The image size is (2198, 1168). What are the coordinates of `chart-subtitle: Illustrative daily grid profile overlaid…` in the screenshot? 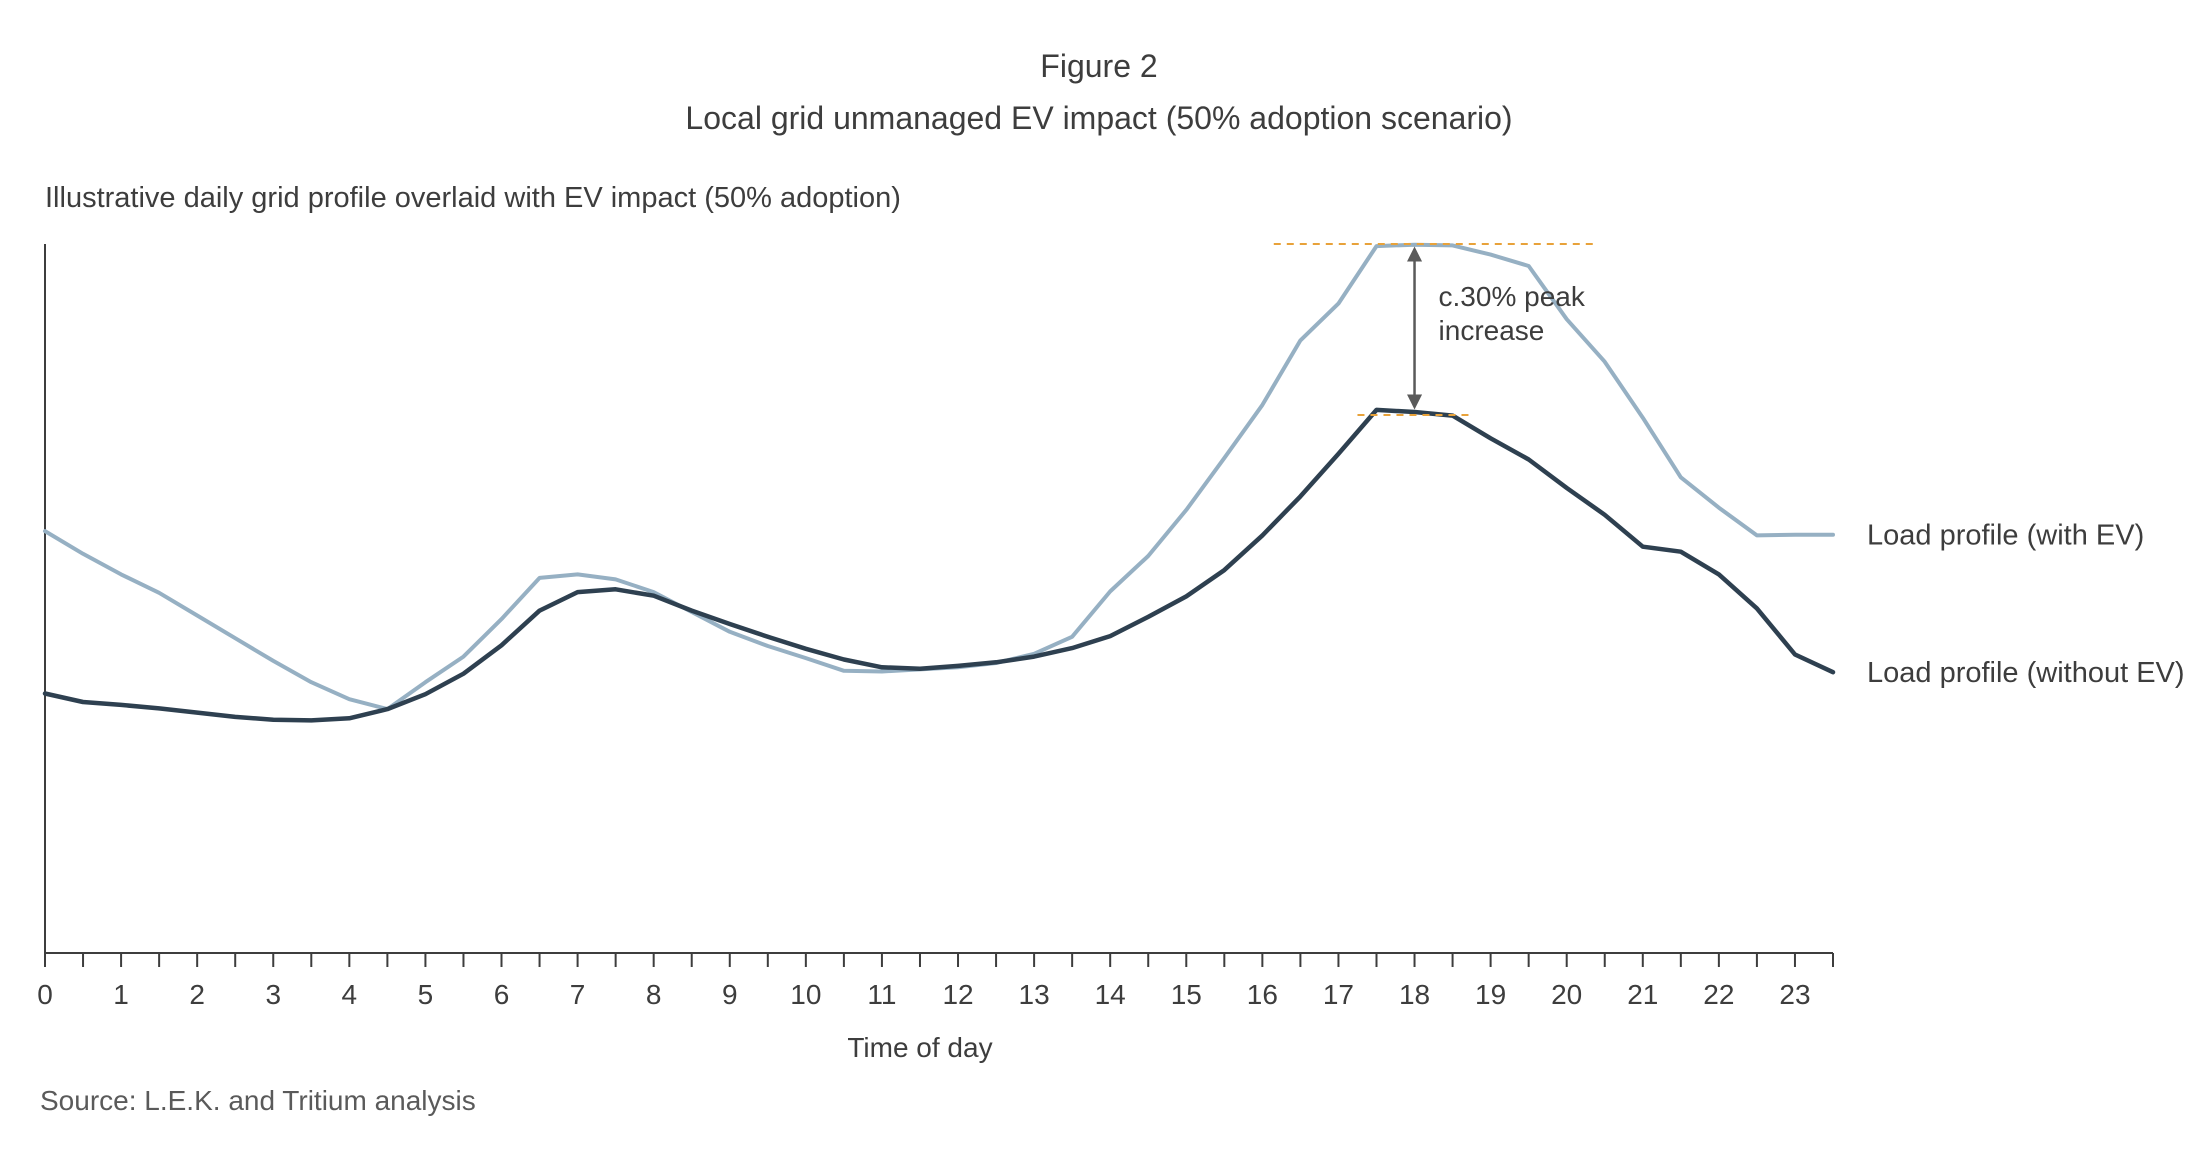 It's located at (473, 198).